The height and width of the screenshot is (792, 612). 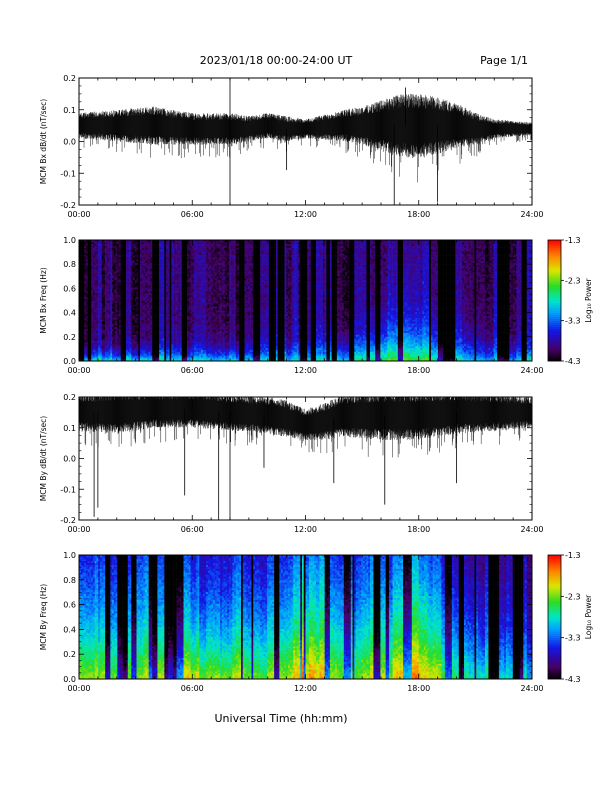 What do you see at coordinates (68, 173) in the screenshot?
I see `y-tick-label: -0.1` at bounding box center [68, 173].